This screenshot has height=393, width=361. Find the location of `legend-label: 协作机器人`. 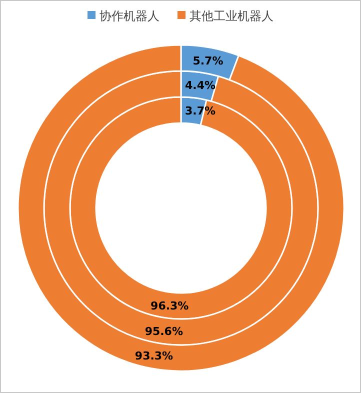

legend-label: 协作机器人 is located at coordinates (130, 16).